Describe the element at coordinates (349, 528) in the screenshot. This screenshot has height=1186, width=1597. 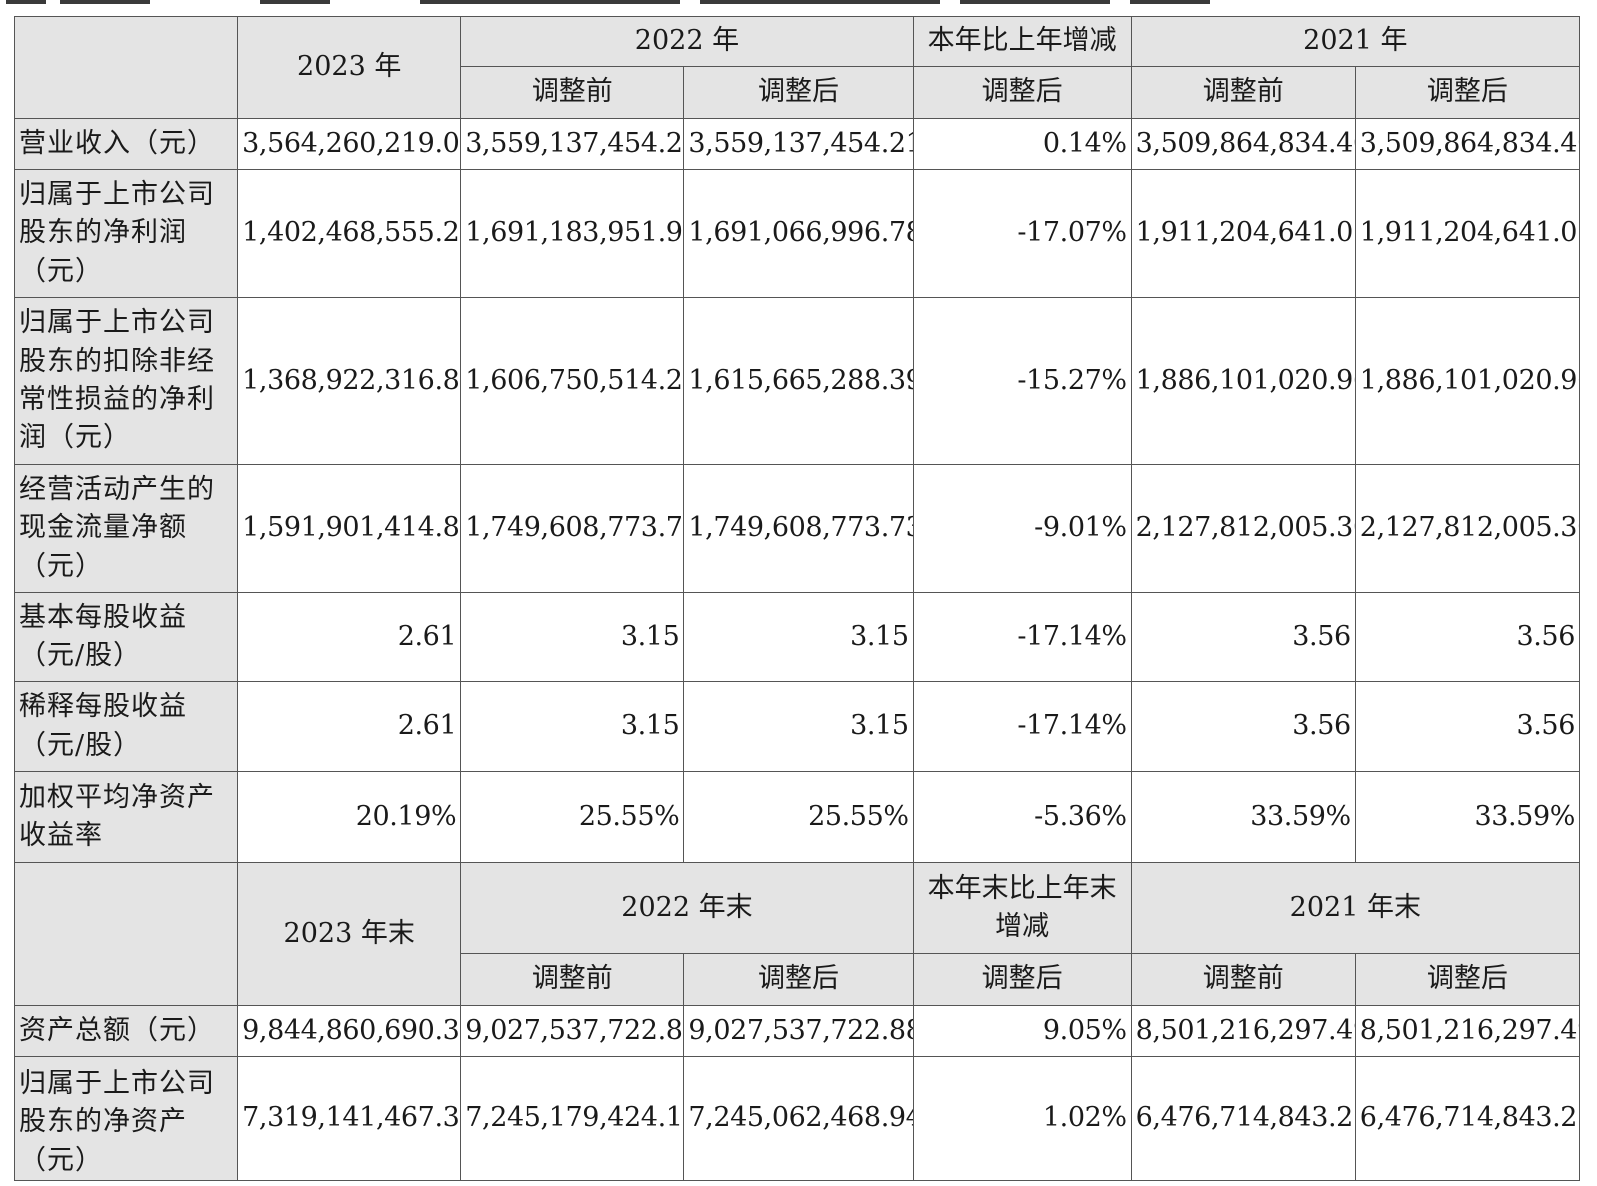
I see `value-2023: 1,591,901,414.82` at that location.